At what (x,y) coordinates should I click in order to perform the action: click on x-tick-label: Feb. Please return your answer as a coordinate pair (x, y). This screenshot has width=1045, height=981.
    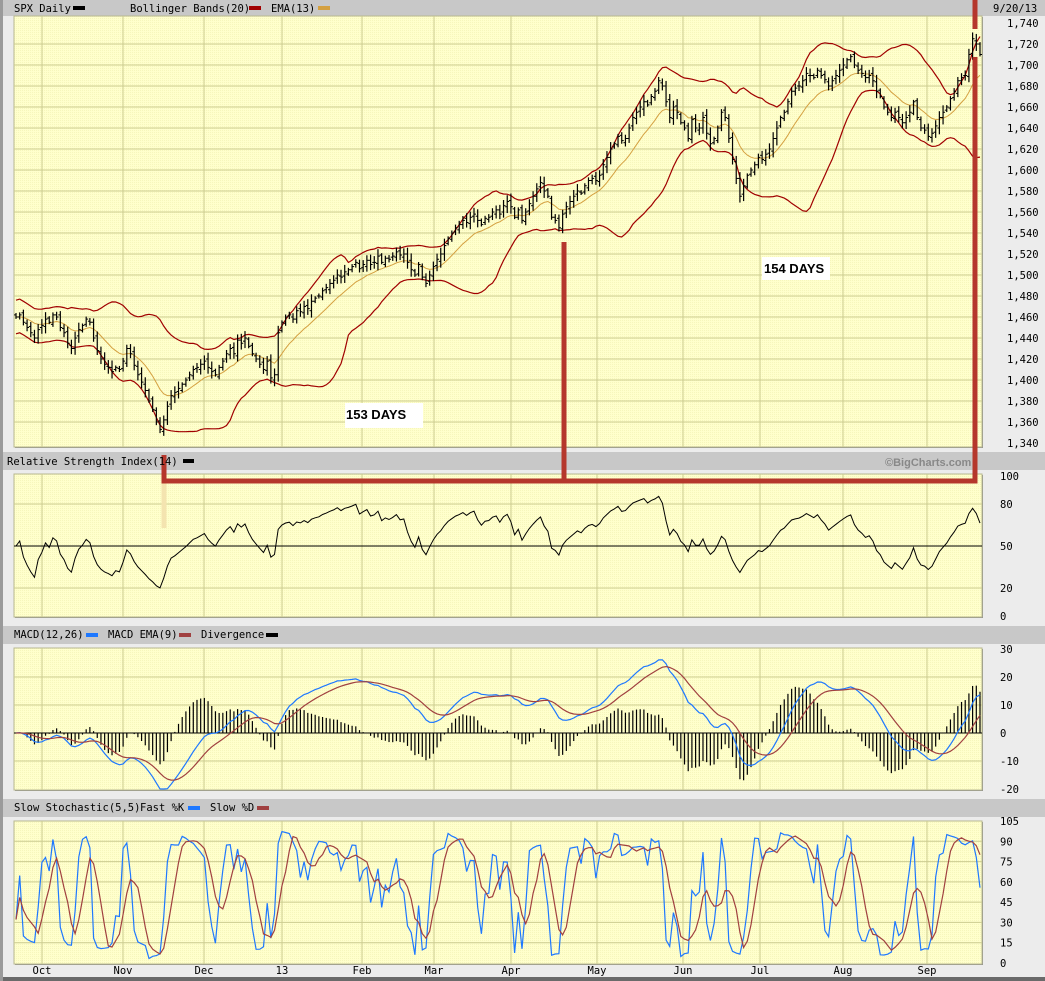
    Looking at the image, I should click on (362, 971).